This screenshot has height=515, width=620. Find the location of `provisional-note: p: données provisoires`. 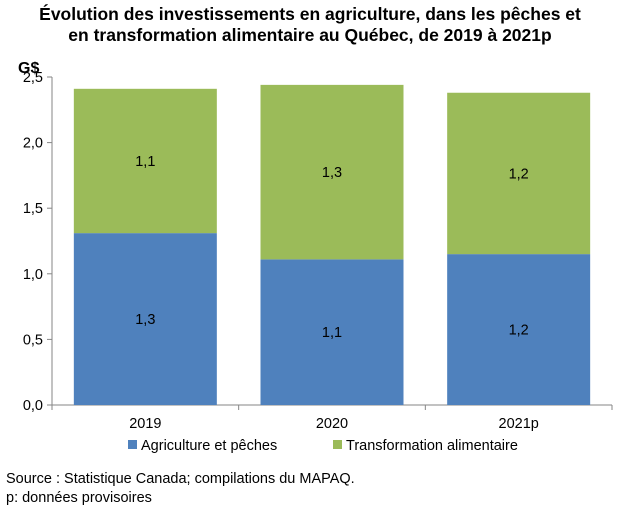

provisional-note: p: données provisoires is located at coordinates (79, 498).